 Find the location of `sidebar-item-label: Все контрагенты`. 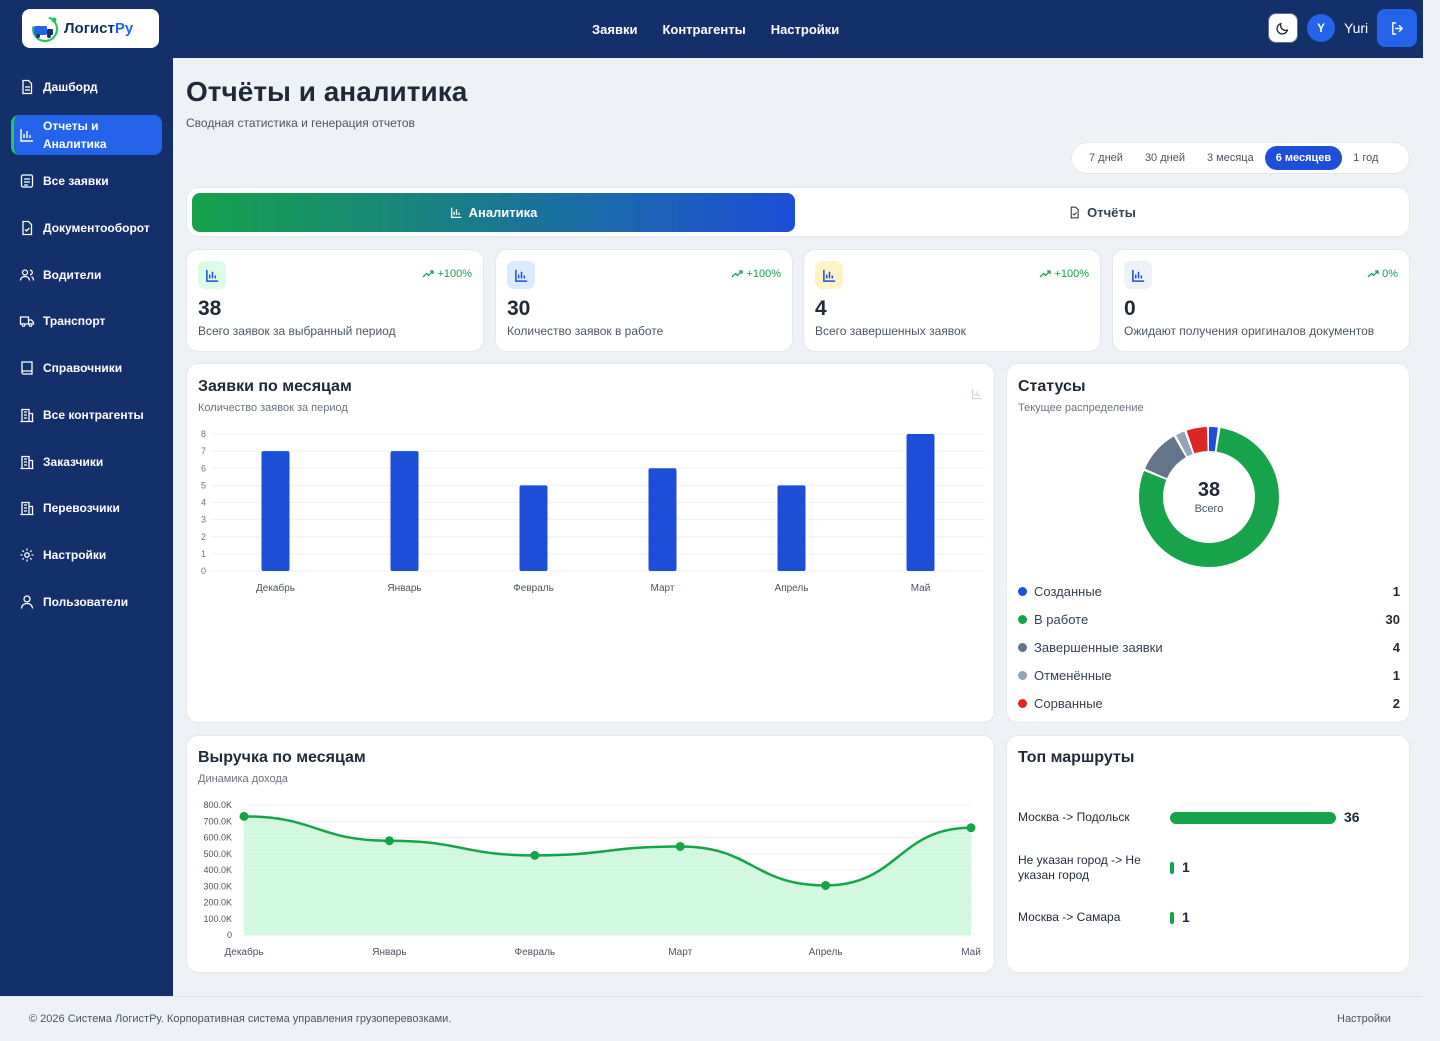

sidebar-item-label: Все контрагенты is located at coordinates (93, 415).